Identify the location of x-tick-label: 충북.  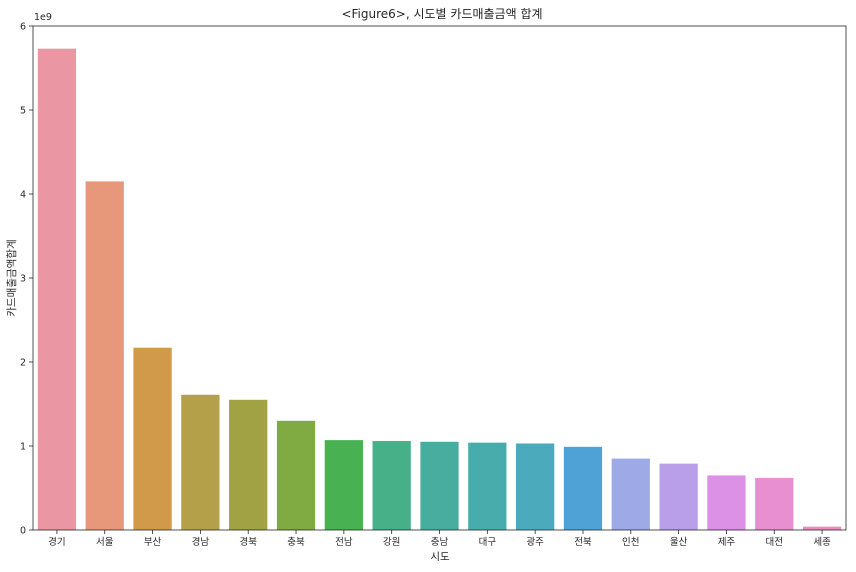
(296, 542).